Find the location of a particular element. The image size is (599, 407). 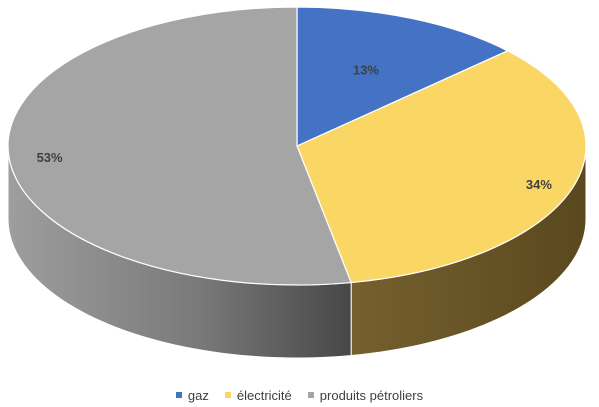

legend: gaz électricité produits pétroliers is located at coordinates (299, 395).